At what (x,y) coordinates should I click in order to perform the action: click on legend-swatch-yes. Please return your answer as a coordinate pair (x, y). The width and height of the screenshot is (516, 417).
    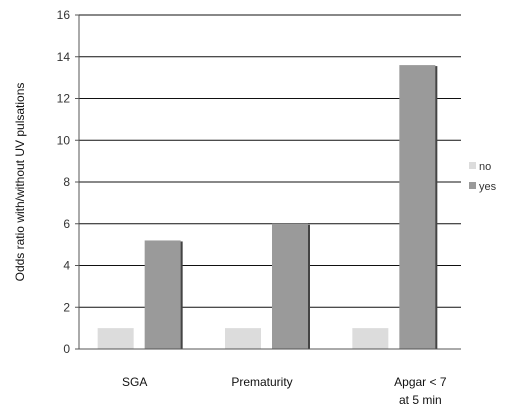
    Looking at the image, I should click on (472, 185).